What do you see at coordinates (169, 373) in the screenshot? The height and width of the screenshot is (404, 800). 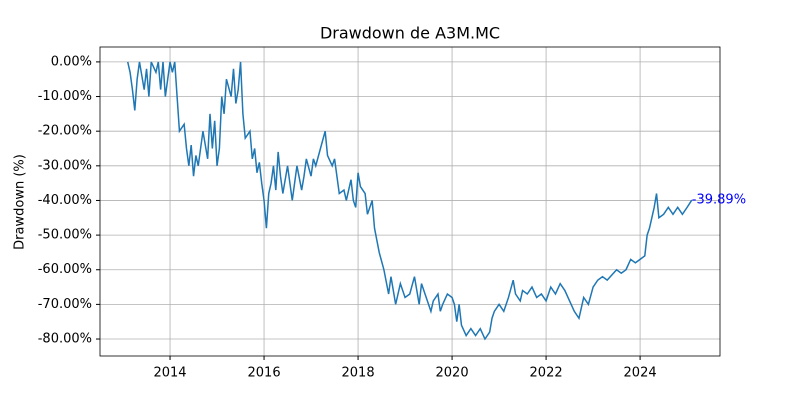 I see `x-tick-label: 2014` at bounding box center [169, 373].